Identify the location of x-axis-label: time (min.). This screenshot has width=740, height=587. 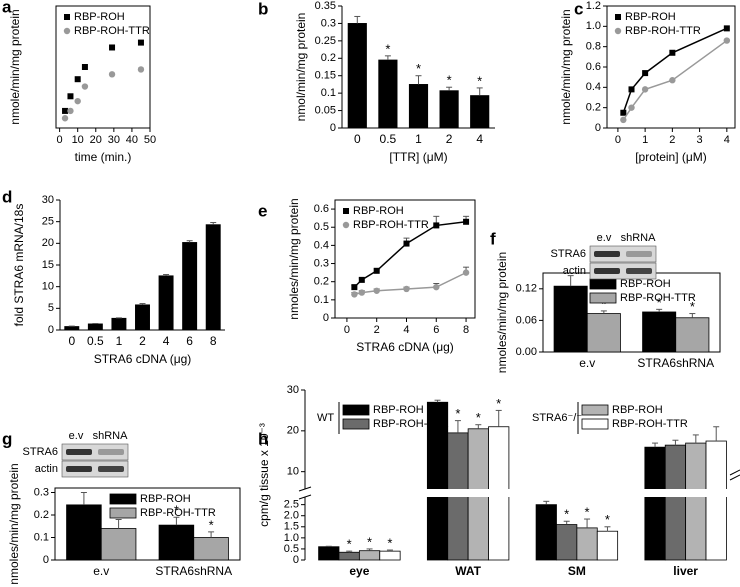
(103, 157).